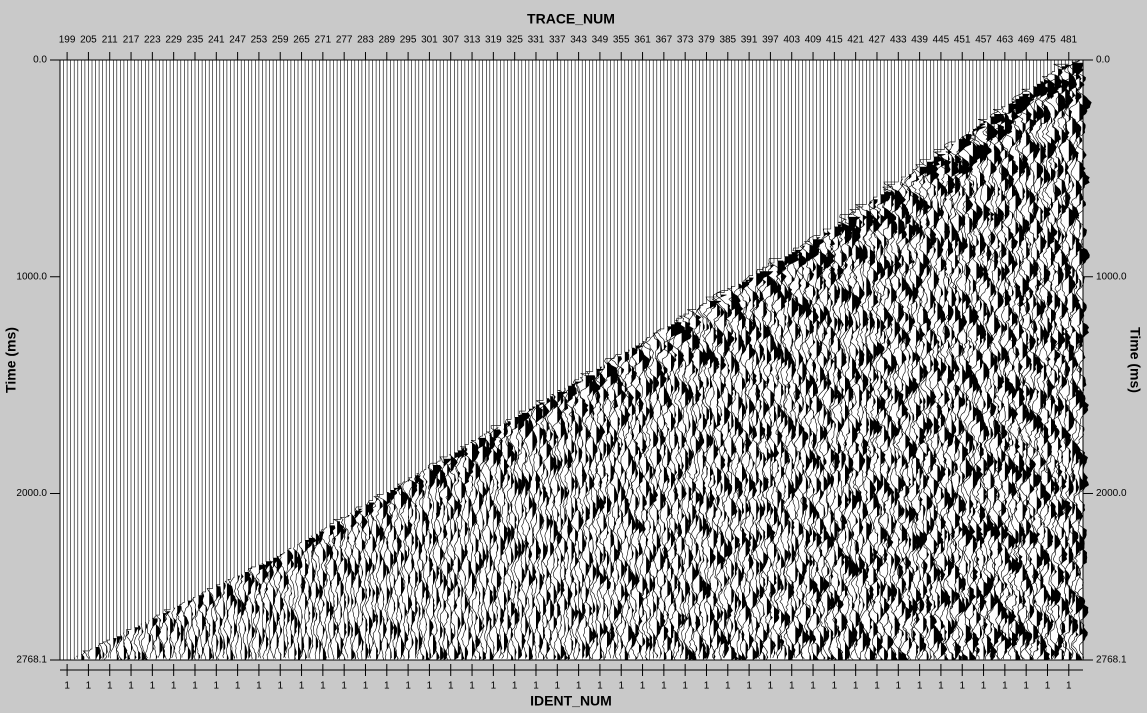  Describe the element at coordinates (962, 40) in the screenshot. I see `top-tick-label: 451` at that location.